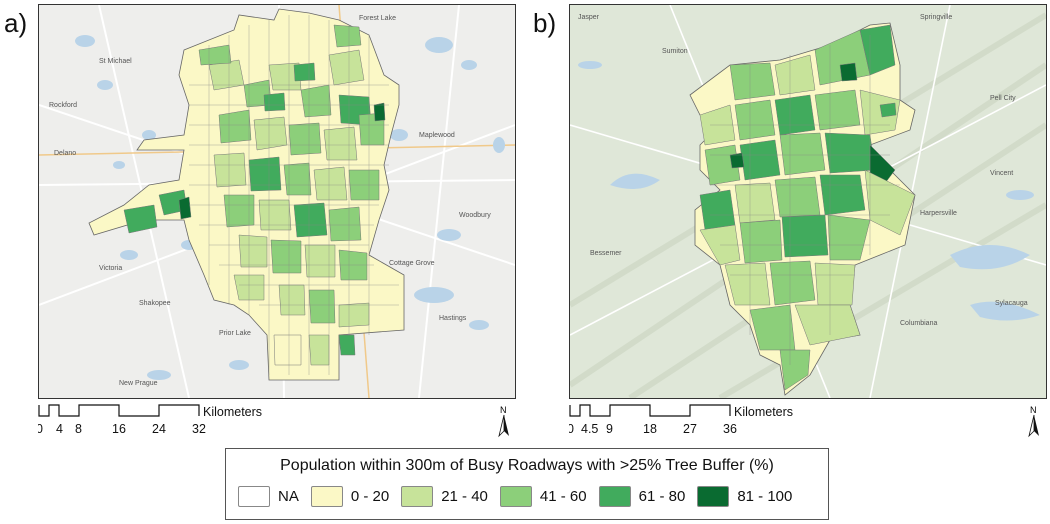 Image resolution: width=1050 pixels, height=524 pixels. What do you see at coordinates (119, 429) in the screenshot?
I see `scale-a-tick-3: 16` at bounding box center [119, 429].